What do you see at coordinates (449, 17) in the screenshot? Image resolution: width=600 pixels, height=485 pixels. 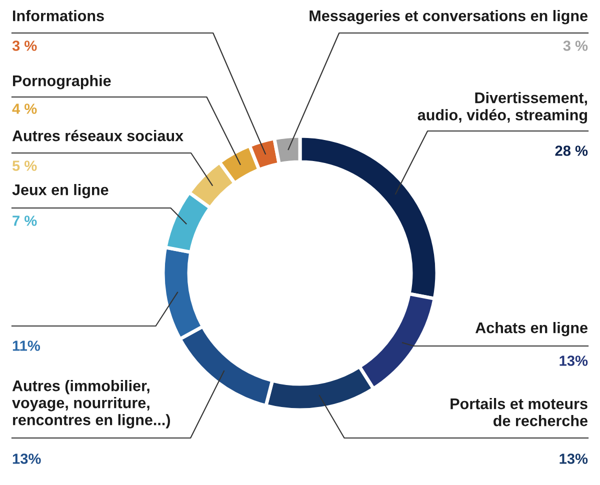 I see `slice-label: Messageries et conversations en ligne` at bounding box center [449, 17].